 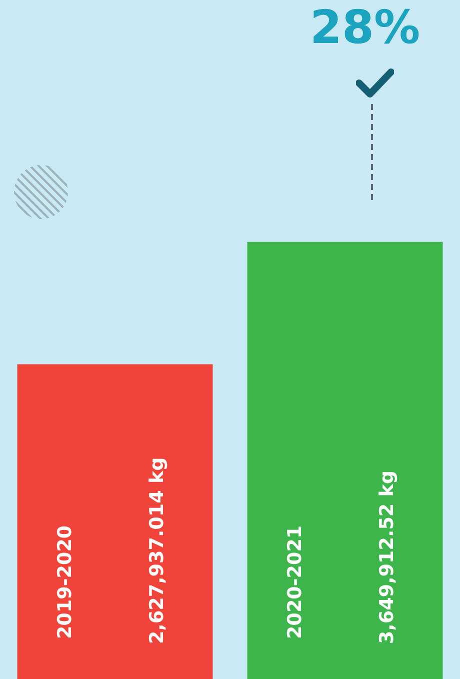 I want to click on data-label: 3,649,912.52 kg, so click(x=387, y=557).